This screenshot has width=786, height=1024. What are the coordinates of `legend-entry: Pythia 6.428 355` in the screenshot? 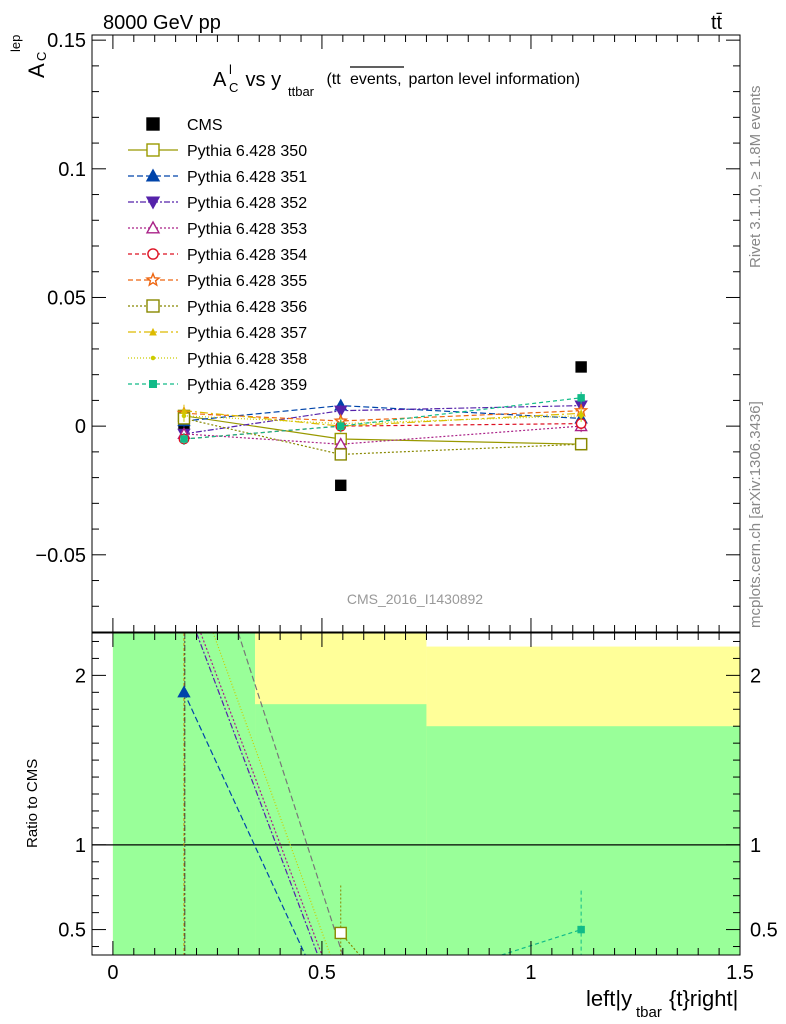 It's located at (217, 280).